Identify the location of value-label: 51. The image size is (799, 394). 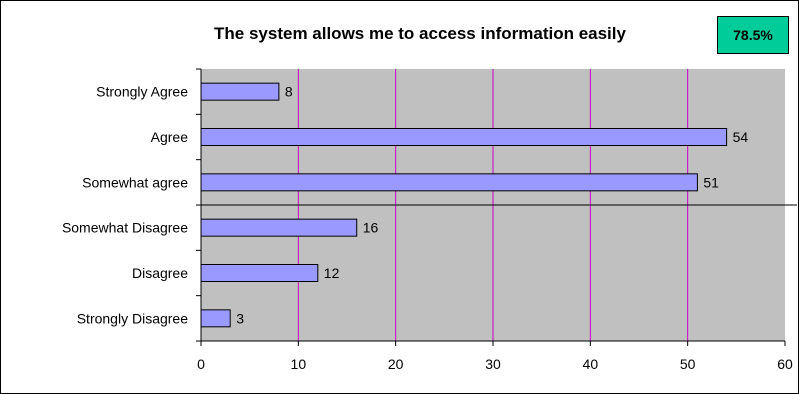
(711, 182).